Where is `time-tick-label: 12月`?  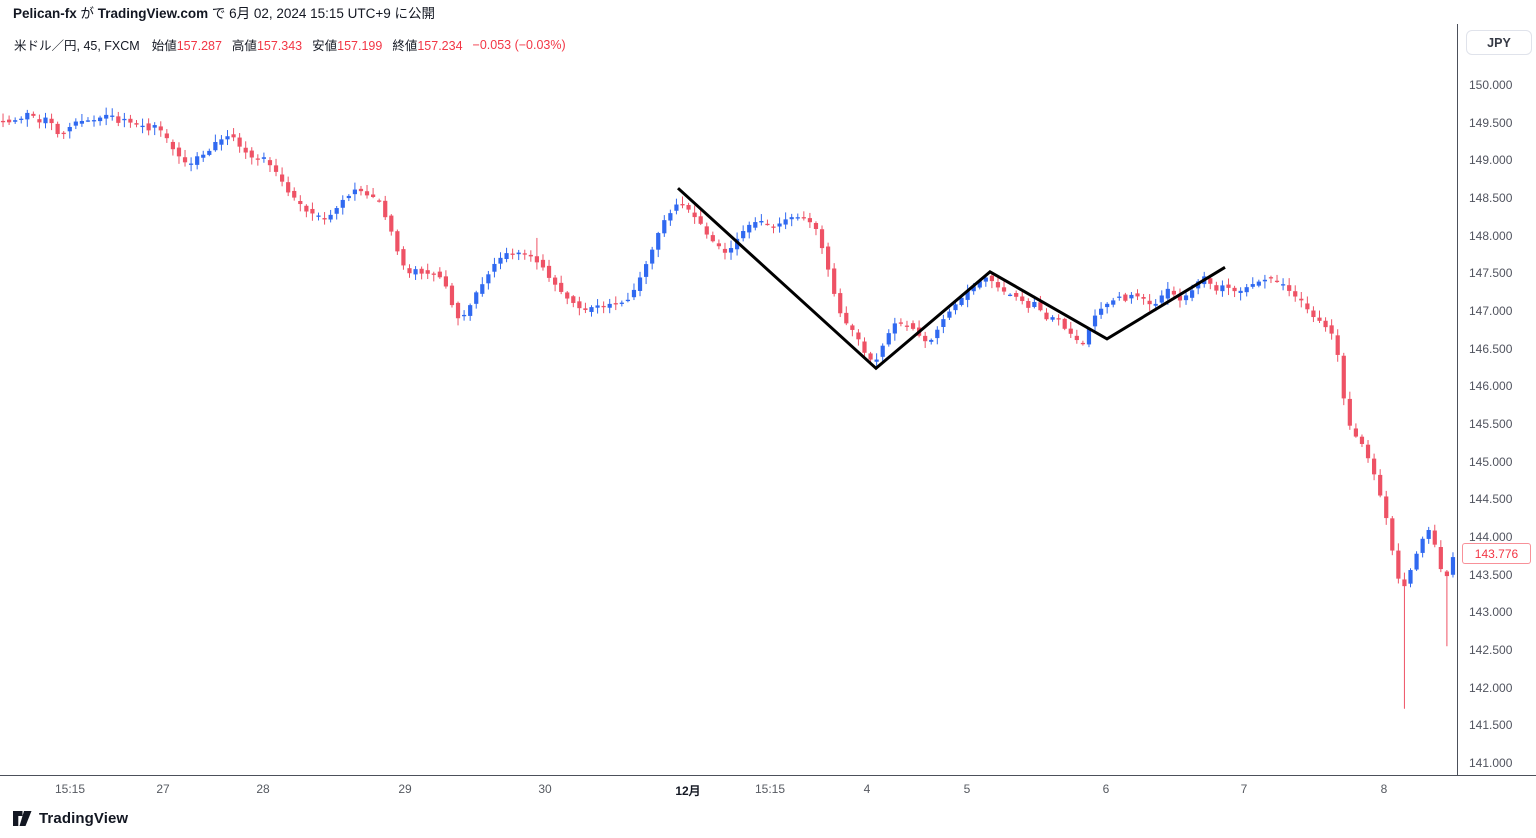 time-tick-label: 12月 is located at coordinates (688, 791).